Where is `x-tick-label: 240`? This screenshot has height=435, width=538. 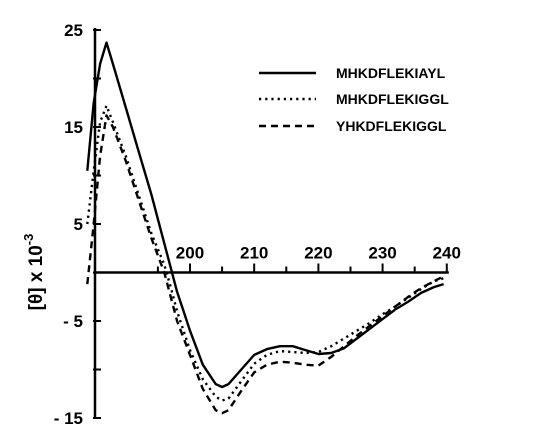 x-tick-label: 240 is located at coordinates (447, 253).